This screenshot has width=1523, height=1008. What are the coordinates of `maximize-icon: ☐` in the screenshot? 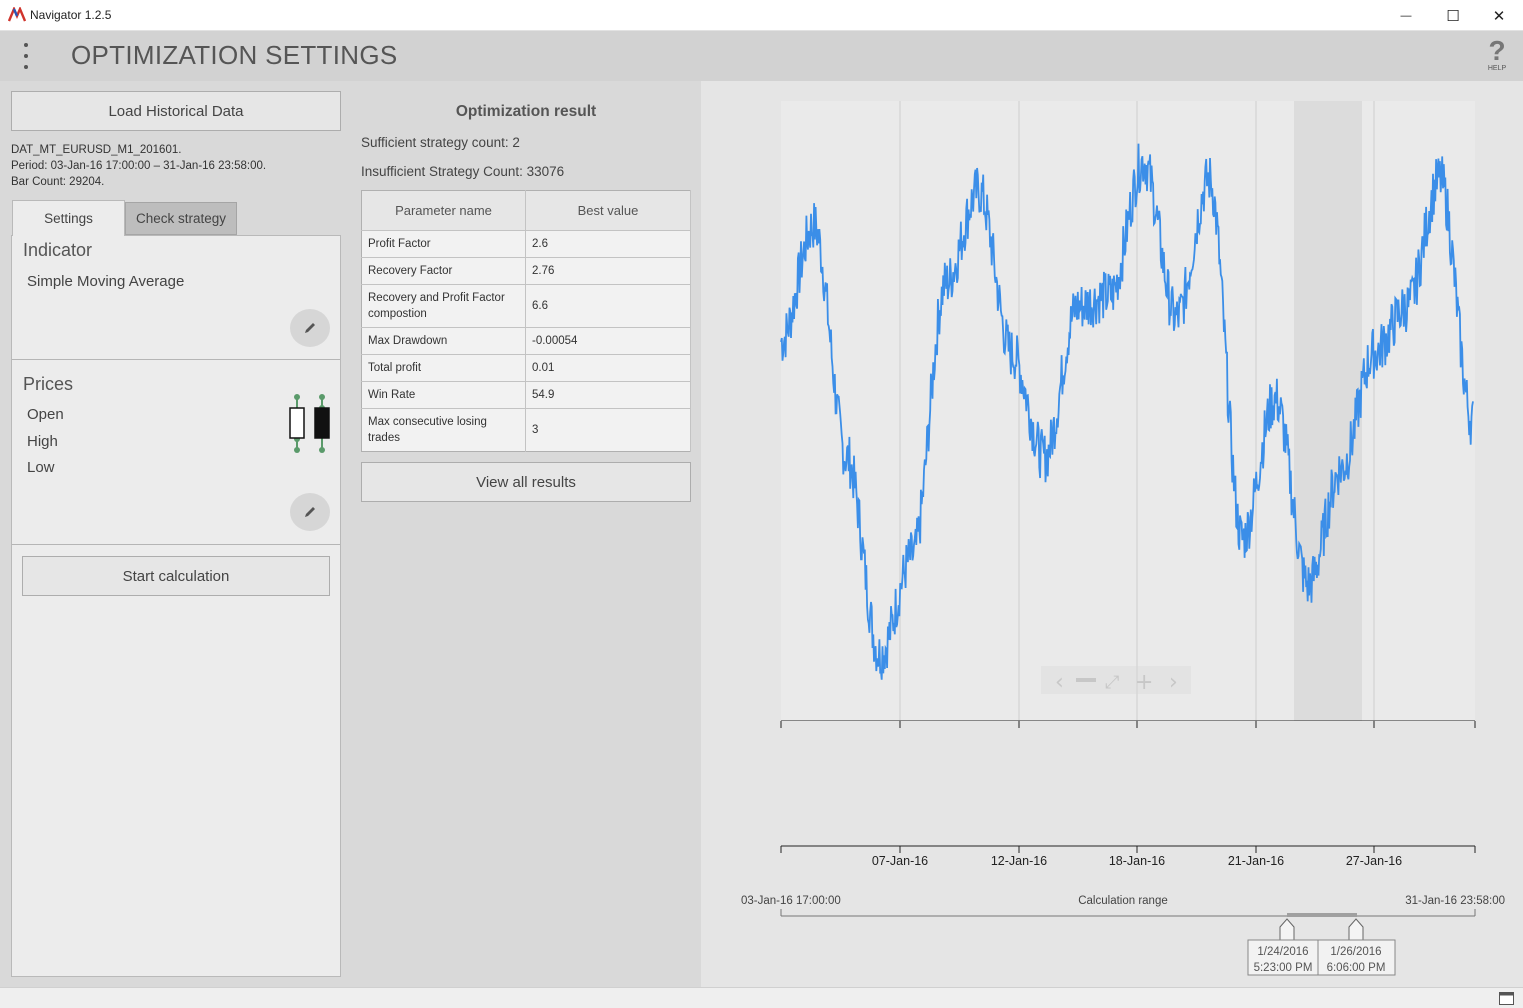 It's located at (1453, 16).